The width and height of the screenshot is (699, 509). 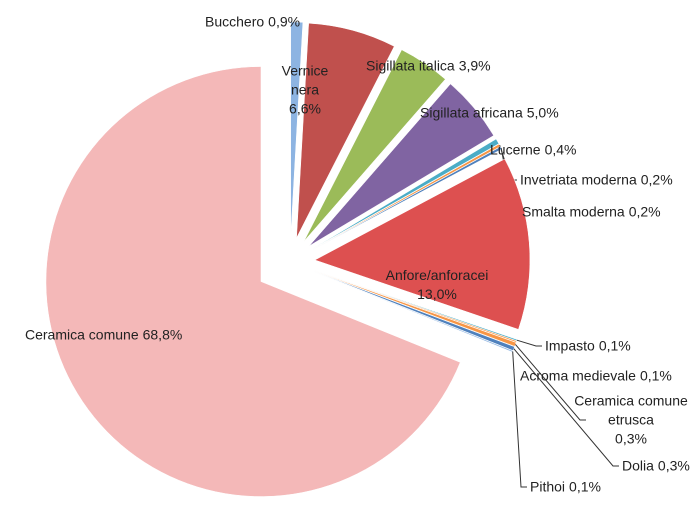 I want to click on slice-label: Sigillata africana 5,0%, so click(x=520, y=113).